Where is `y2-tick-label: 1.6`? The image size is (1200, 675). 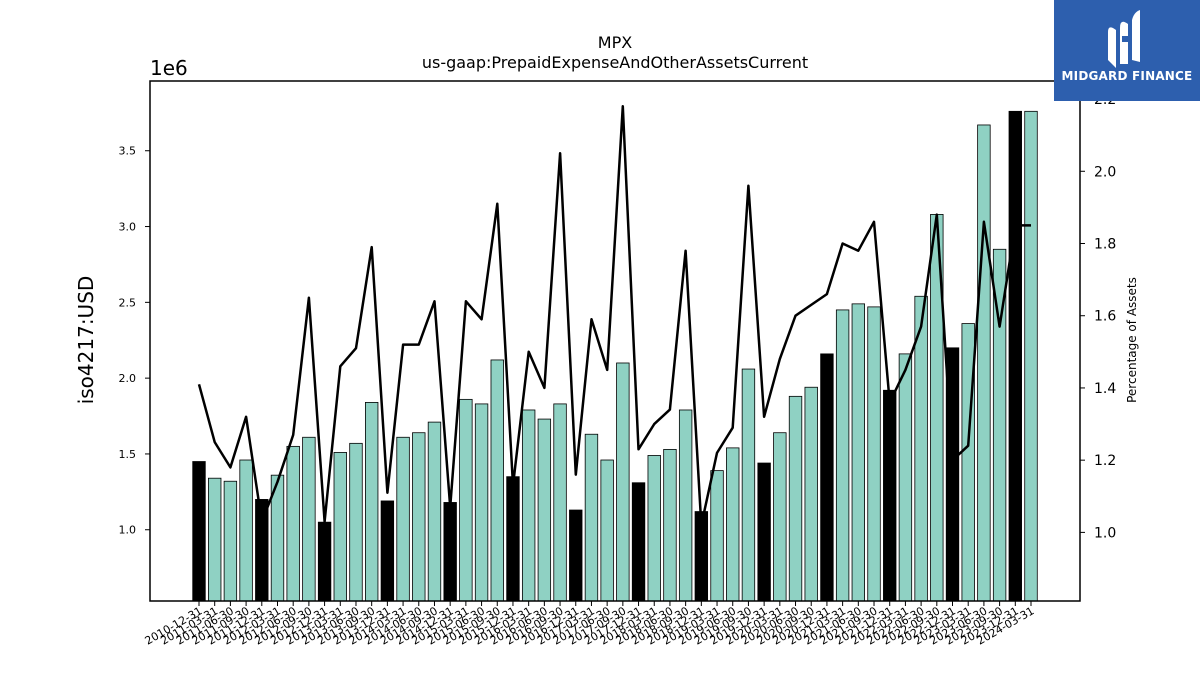 y2-tick-label: 1.6 is located at coordinates (1105, 317).